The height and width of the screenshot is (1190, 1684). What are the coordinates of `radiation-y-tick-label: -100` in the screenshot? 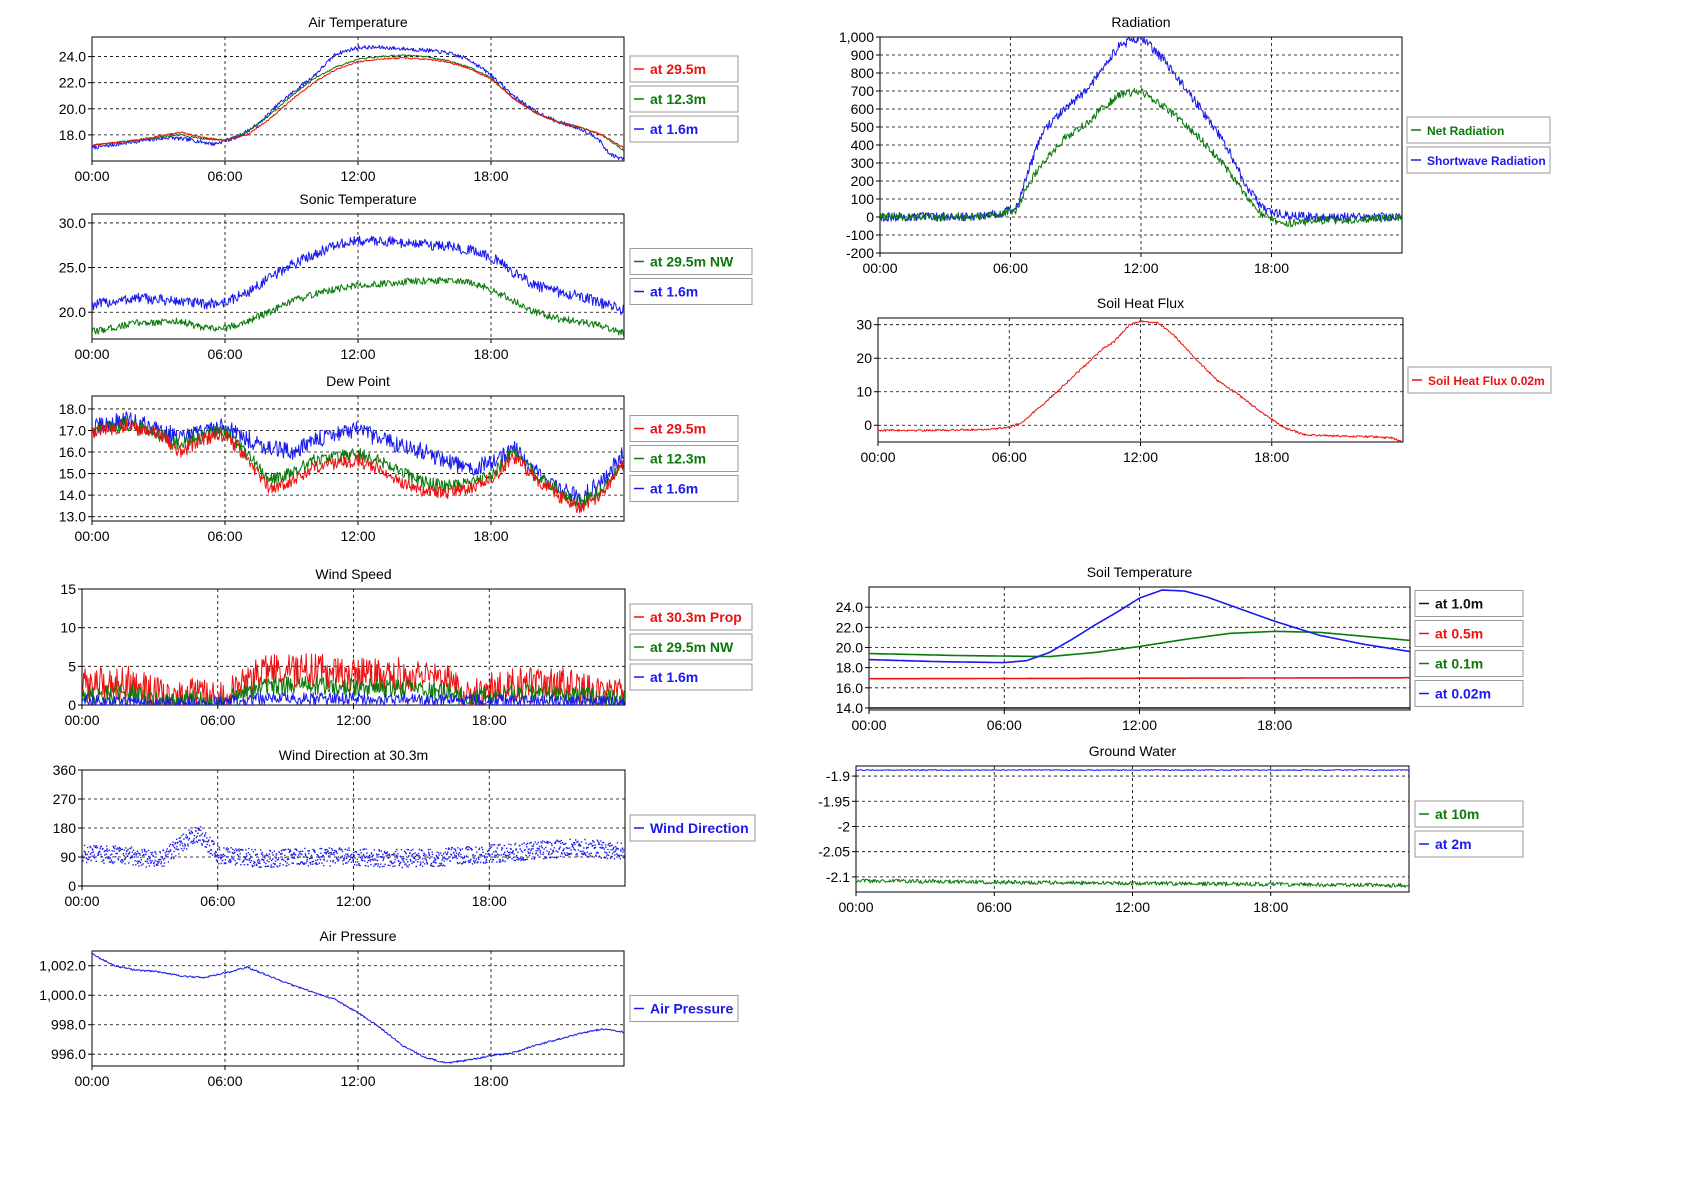 It's located at (860, 235).